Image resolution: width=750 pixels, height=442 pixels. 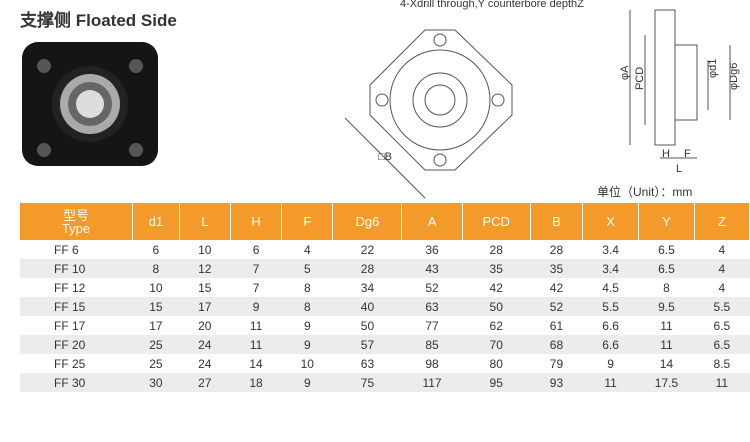 What do you see at coordinates (556, 287) in the screenshot?
I see `cell: 42` at bounding box center [556, 287].